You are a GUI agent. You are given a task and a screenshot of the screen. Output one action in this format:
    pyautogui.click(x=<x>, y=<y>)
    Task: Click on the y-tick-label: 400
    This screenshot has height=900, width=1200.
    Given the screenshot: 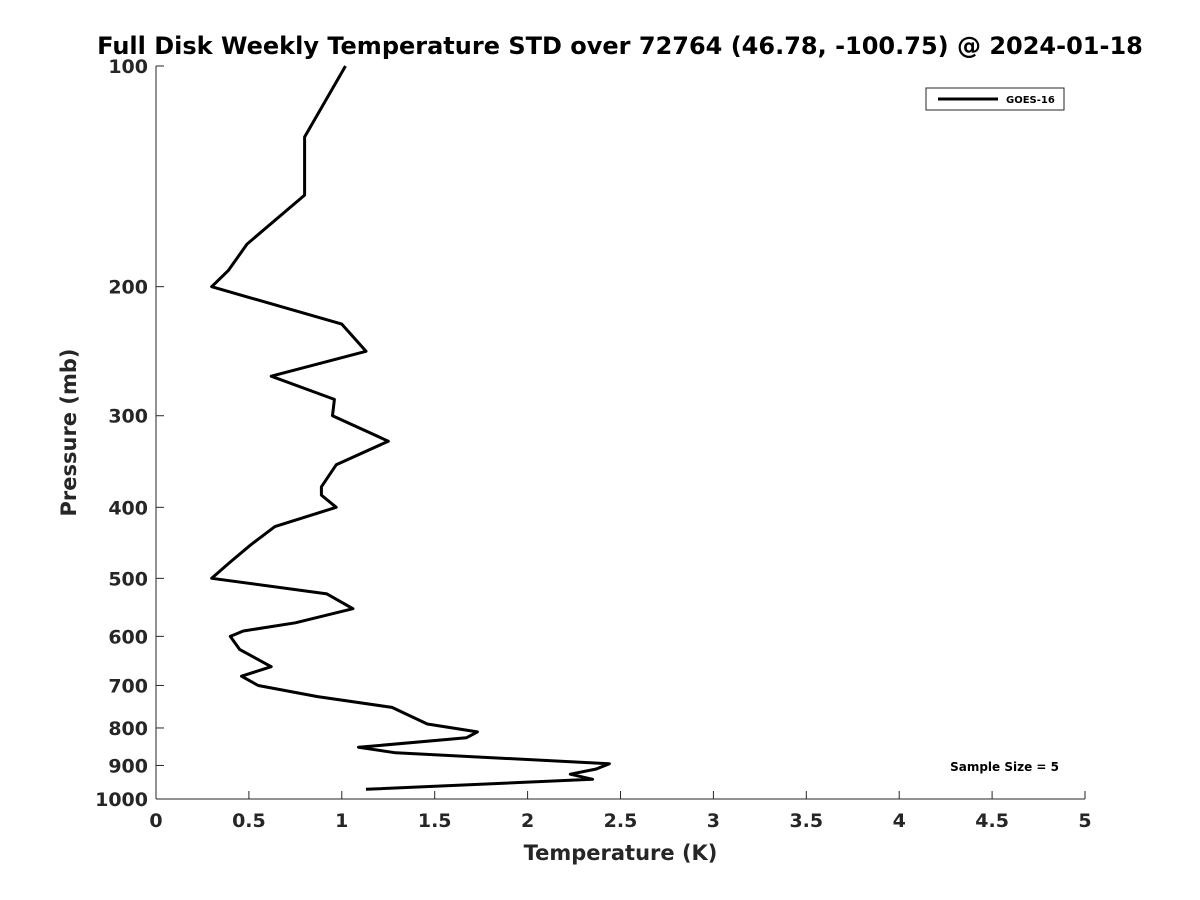 What is the action you would take?
    pyautogui.click(x=128, y=508)
    